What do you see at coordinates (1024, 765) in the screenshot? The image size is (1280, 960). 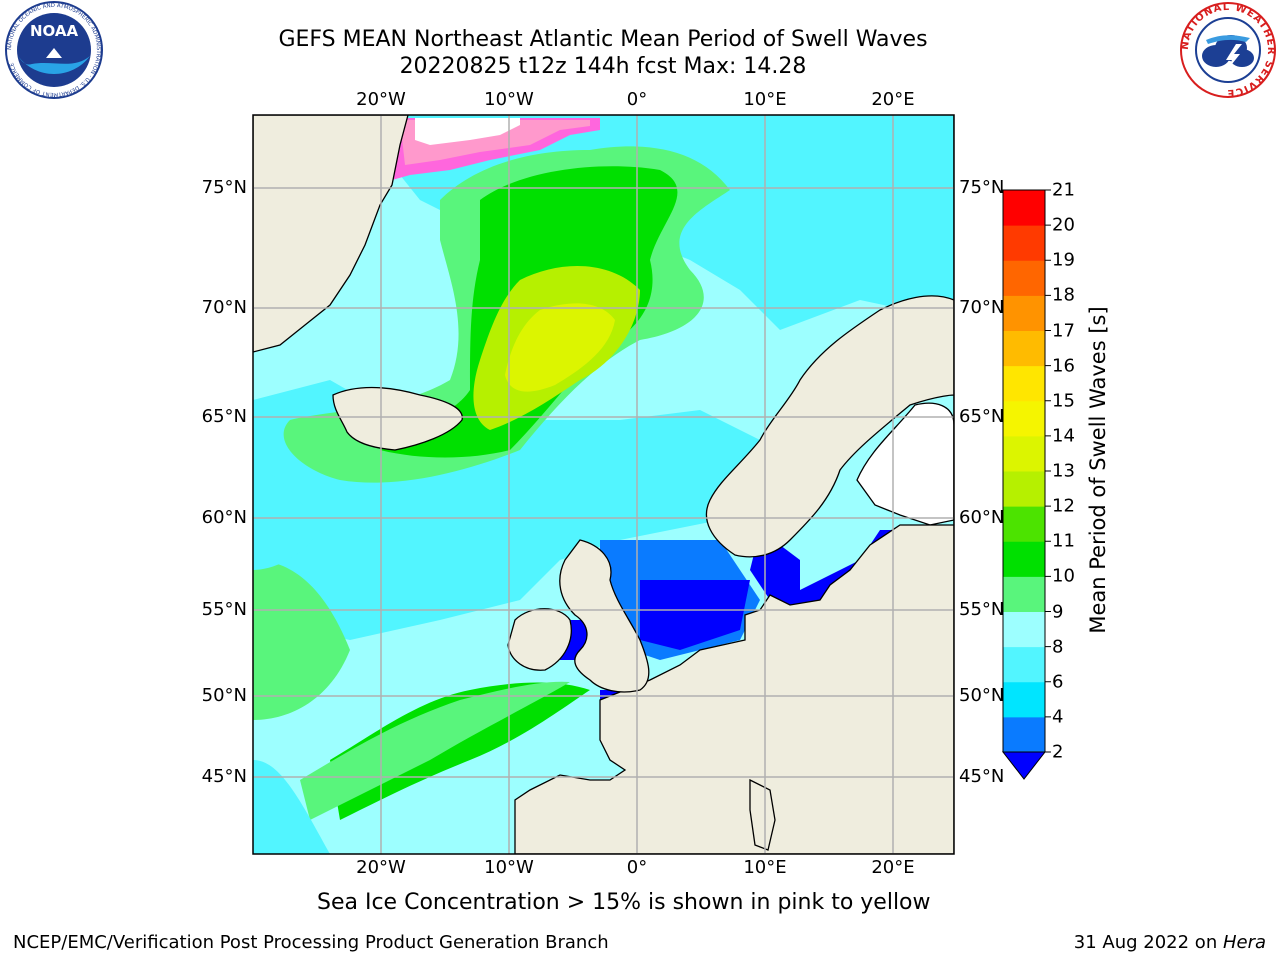 I see `colorbar-under-arrow` at bounding box center [1024, 765].